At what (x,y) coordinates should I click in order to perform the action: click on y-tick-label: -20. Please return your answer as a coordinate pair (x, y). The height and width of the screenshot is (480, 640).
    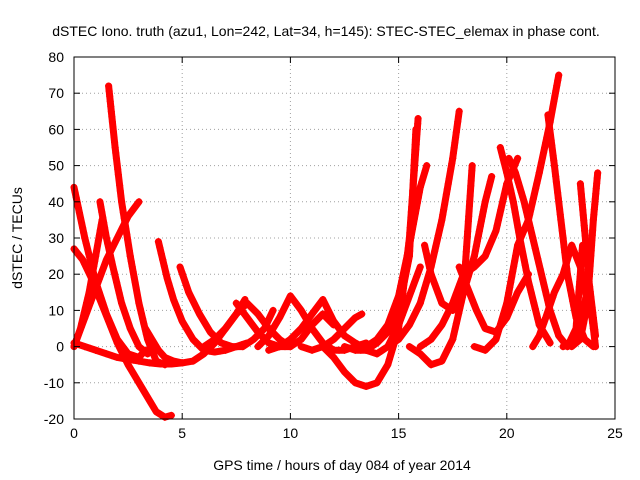
    Looking at the image, I should click on (54, 419).